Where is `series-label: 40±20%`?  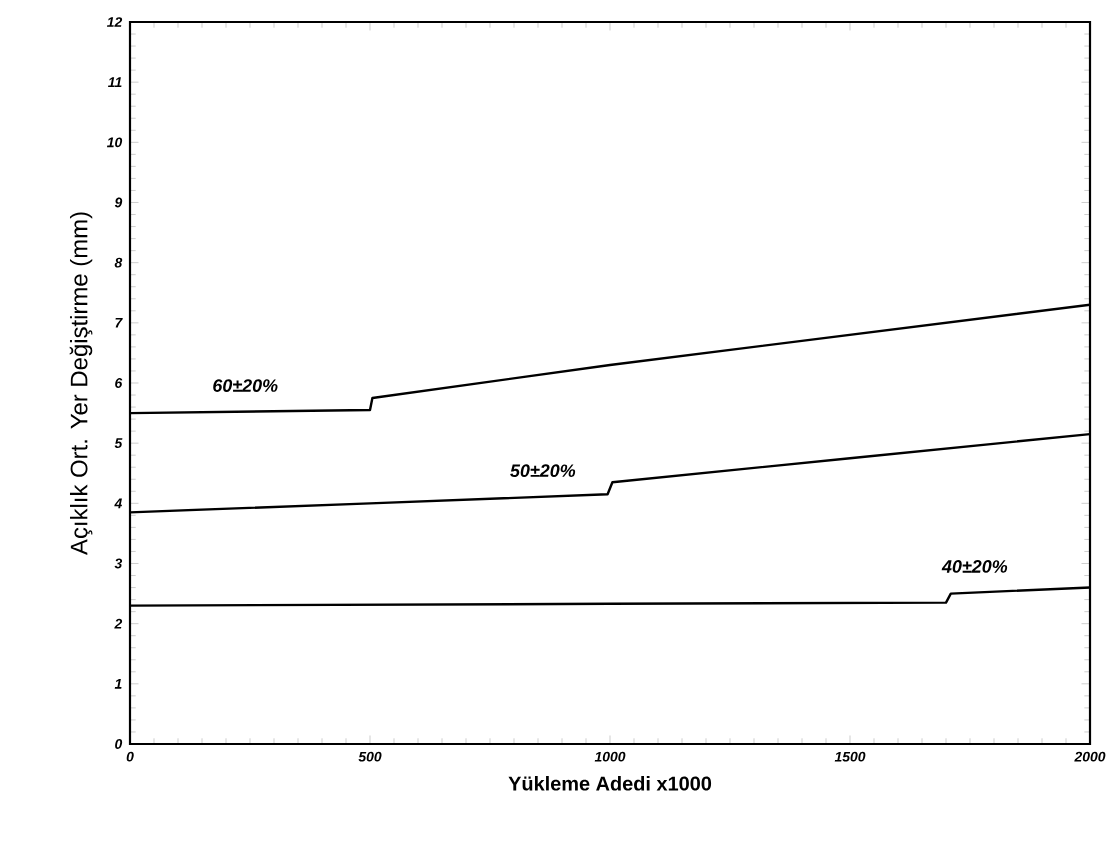 series-label: 40±20% is located at coordinates (974, 566).